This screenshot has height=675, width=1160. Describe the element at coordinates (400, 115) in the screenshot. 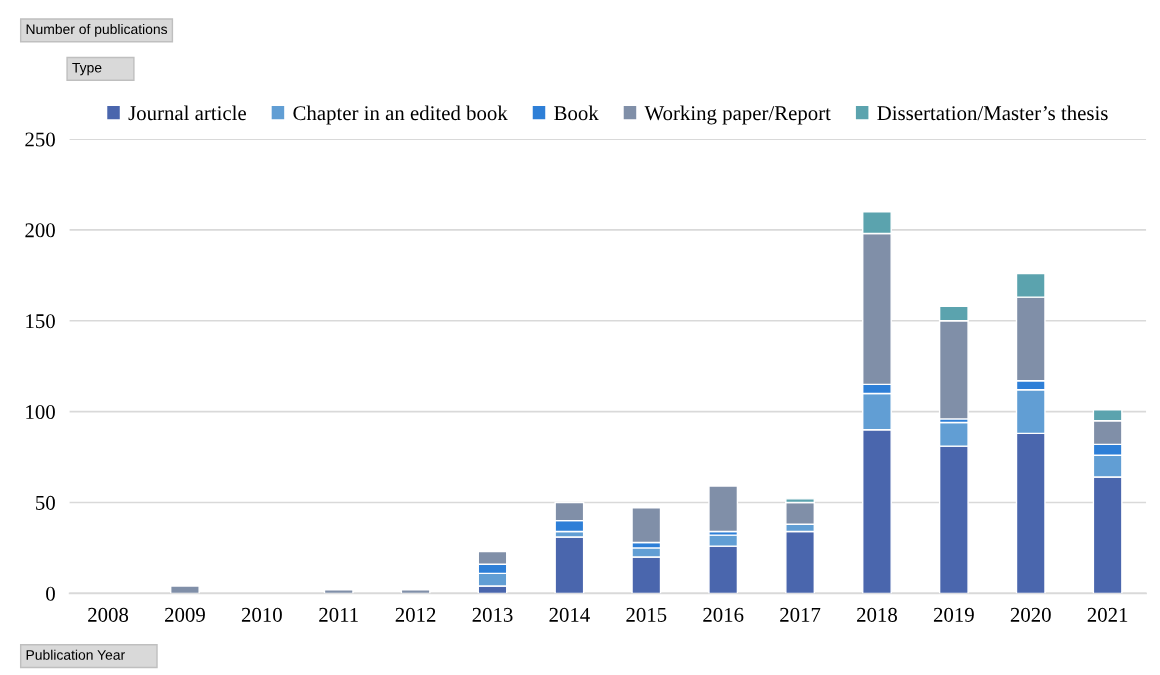

I see `legend-label: Chapter in an edited book` at that location.